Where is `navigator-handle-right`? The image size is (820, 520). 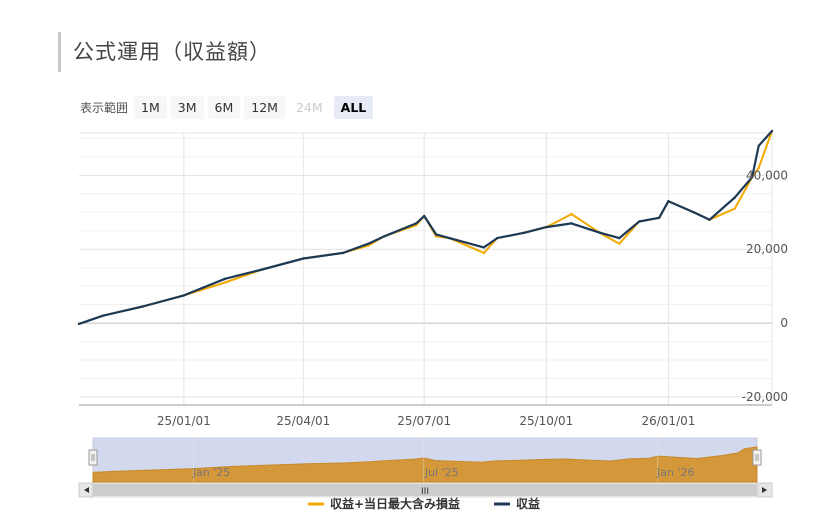 navigator-handle-right is located at coordinates (757, 457).